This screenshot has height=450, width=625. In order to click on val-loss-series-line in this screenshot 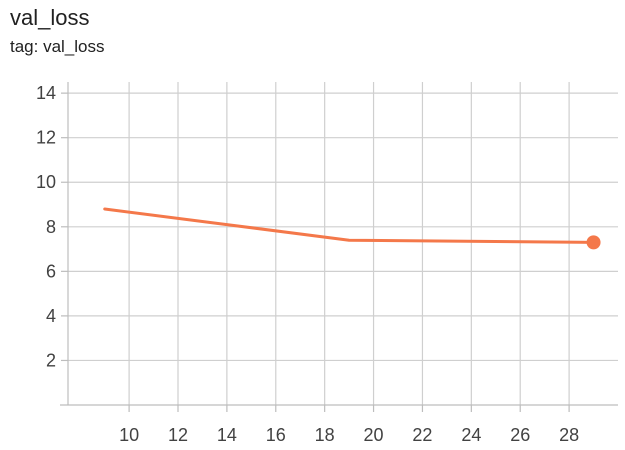, I will do `click(349, 225)`.